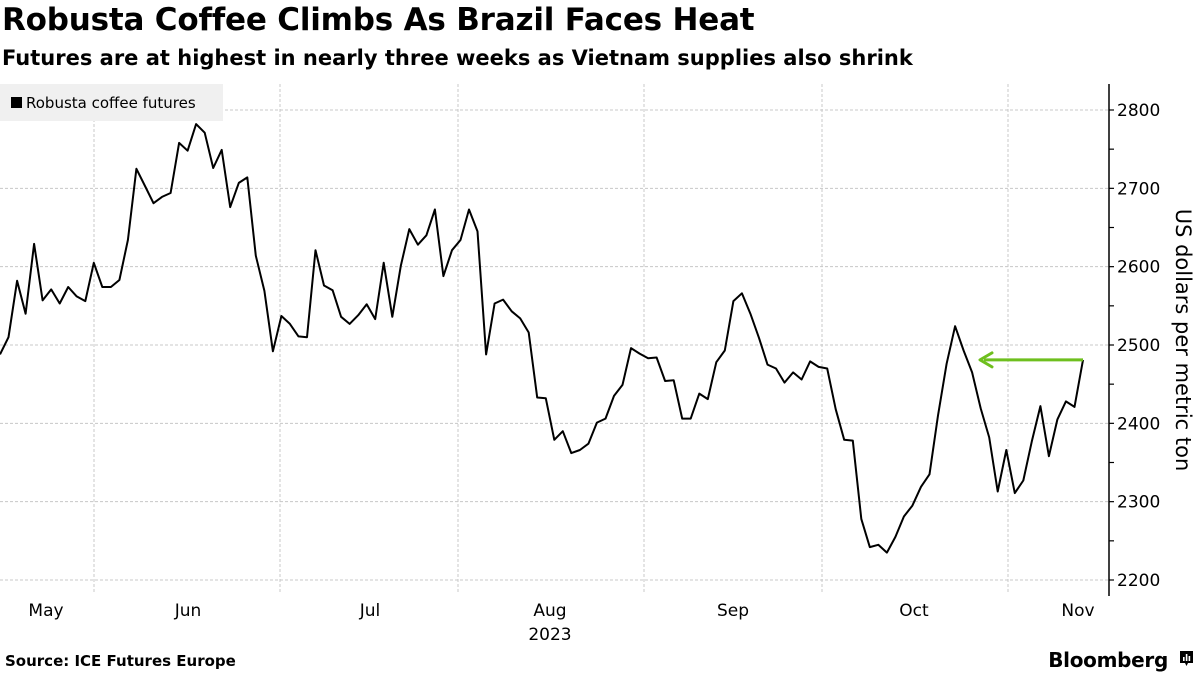 This screenshot has height=675, width=1200. Describe the element at coordinates (1138, 189) in the screenshot. I see `y-tick-label: 2700` at that location.